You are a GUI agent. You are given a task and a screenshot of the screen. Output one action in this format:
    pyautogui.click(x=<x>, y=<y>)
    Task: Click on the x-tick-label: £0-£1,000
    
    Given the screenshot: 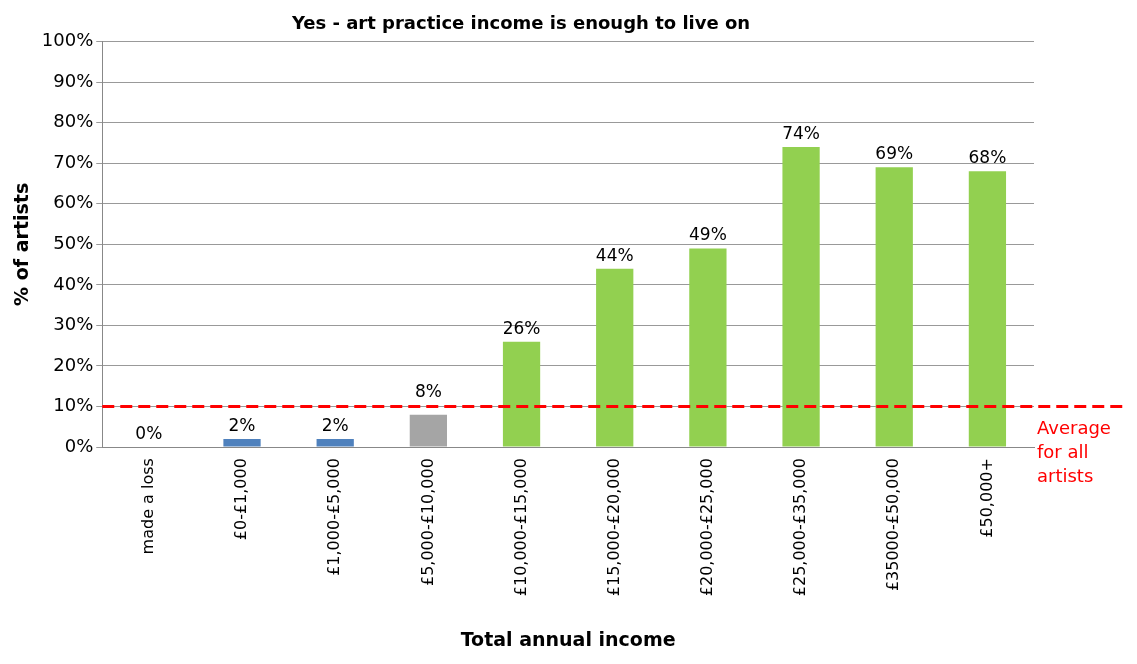 What is the action you would take?
    pyautogui.click(x=241, y=499)
    